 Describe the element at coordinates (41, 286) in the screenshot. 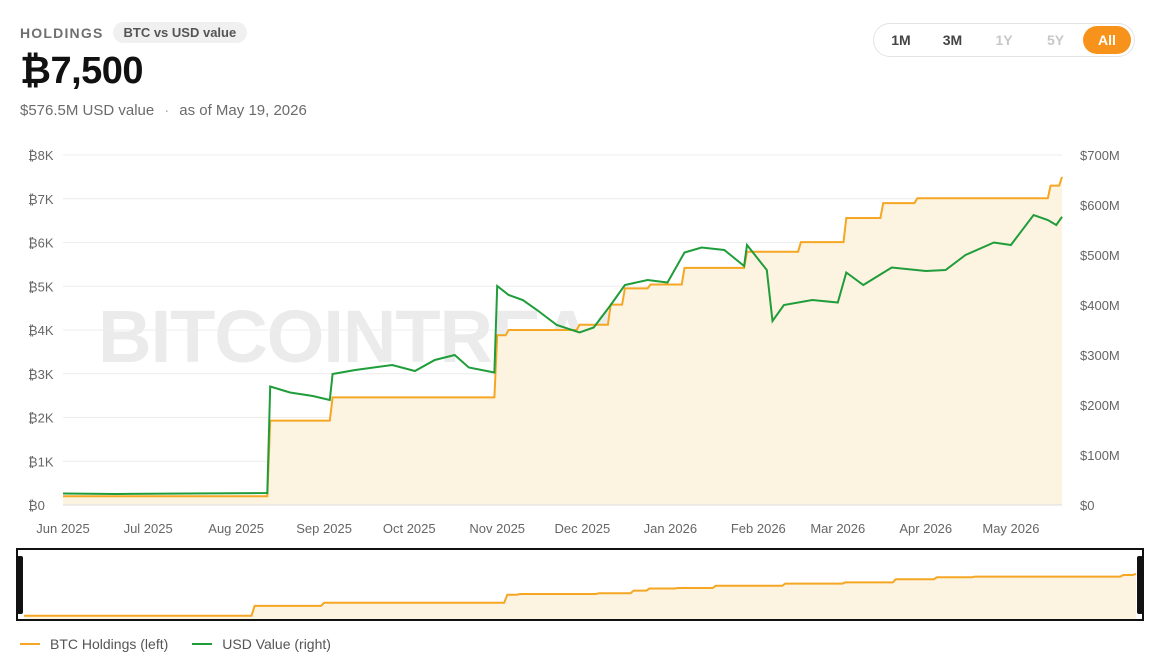

I see `y-left-tick-label: ₿5K` at that location.